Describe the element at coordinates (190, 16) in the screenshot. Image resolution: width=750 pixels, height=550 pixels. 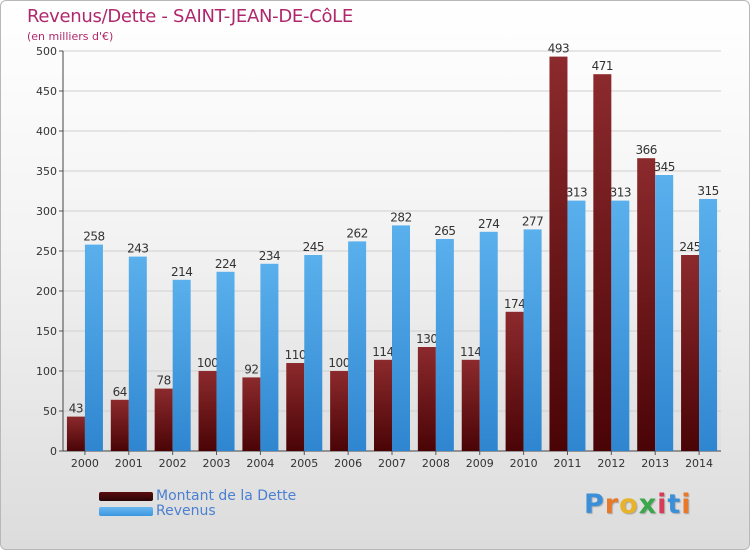
I see `chart-title: Revenus/Dette - SAINT-JEAN-DE-CôLE` at that location.